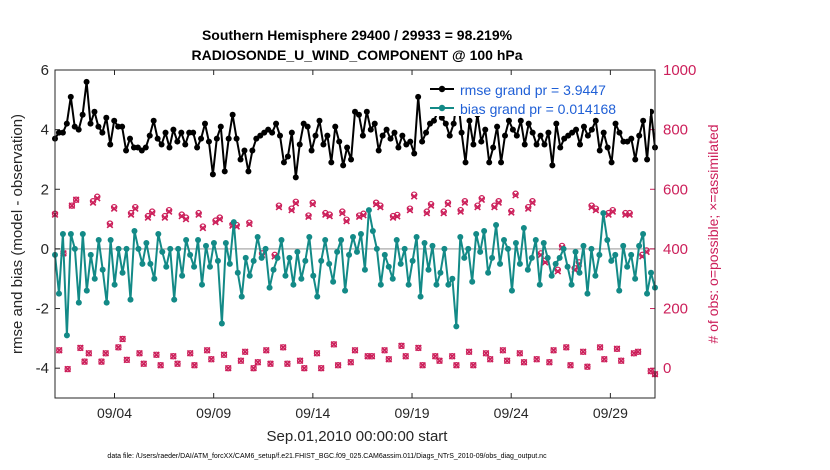 This screenshot has width=830, height=470. I want to click on y-axis-label-left: rmse and bias (model - observation), so click(17, 234).